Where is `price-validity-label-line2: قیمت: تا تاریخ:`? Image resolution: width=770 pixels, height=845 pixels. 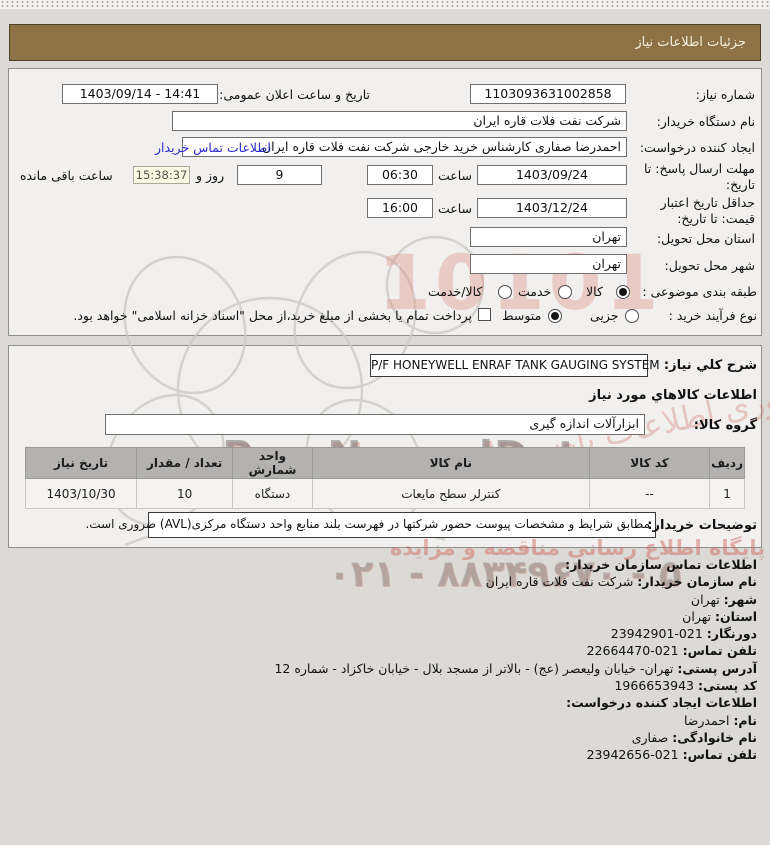
price-validity-label-line2: قیمت: تا تاریخ: is located at coordinates (716, 218).